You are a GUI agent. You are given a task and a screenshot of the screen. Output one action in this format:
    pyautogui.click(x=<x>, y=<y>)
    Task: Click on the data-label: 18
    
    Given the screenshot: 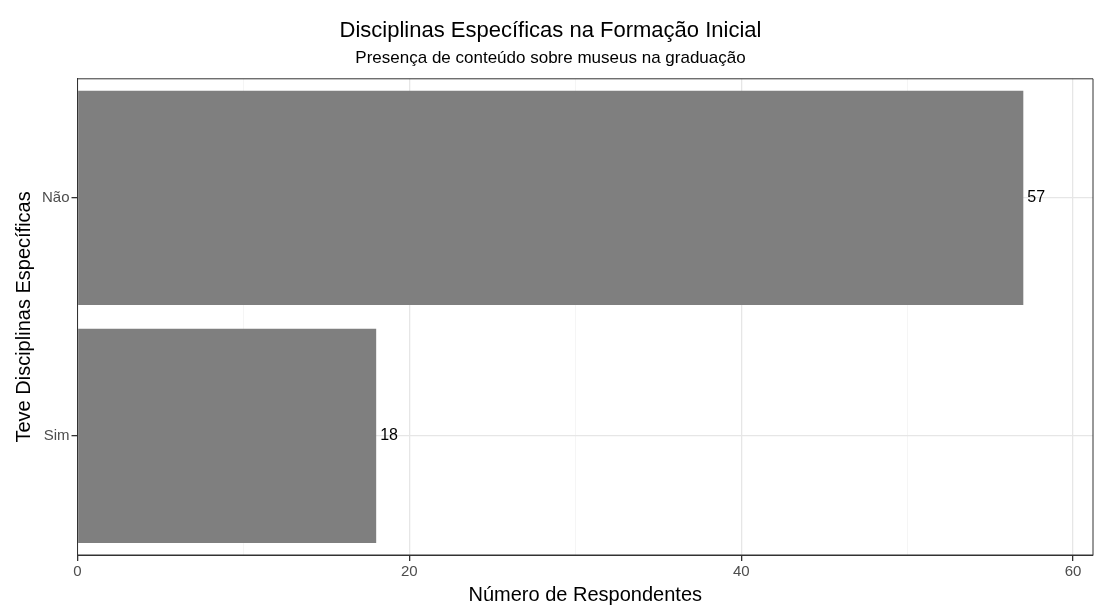 What is the action you would take?
    pyautogui.click(x=389, y=435)
    